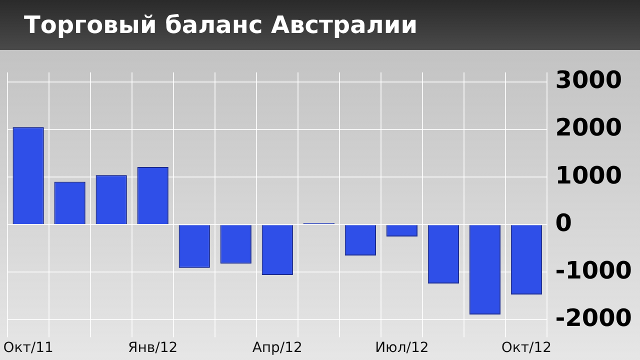 This screenshot has width=640, height=360. What do you see at coordinates (588, 128) in the screenshot?
I see `y-tick-label: 2000` at bounding box center [588, 128].